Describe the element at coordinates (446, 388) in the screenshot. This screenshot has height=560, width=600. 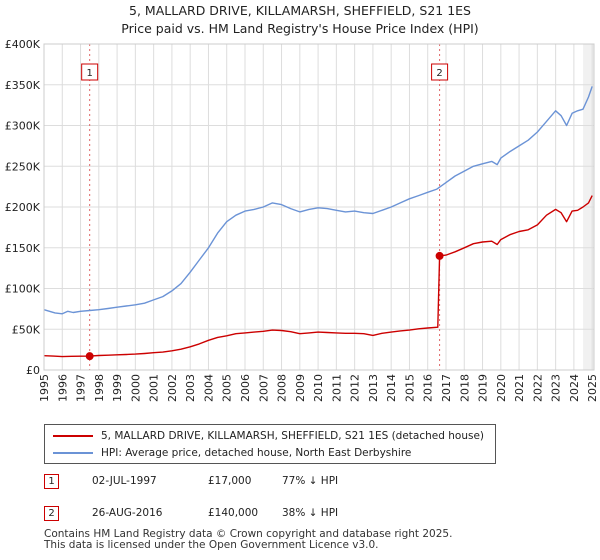
I see `x-tick-label: 2017` at that location.